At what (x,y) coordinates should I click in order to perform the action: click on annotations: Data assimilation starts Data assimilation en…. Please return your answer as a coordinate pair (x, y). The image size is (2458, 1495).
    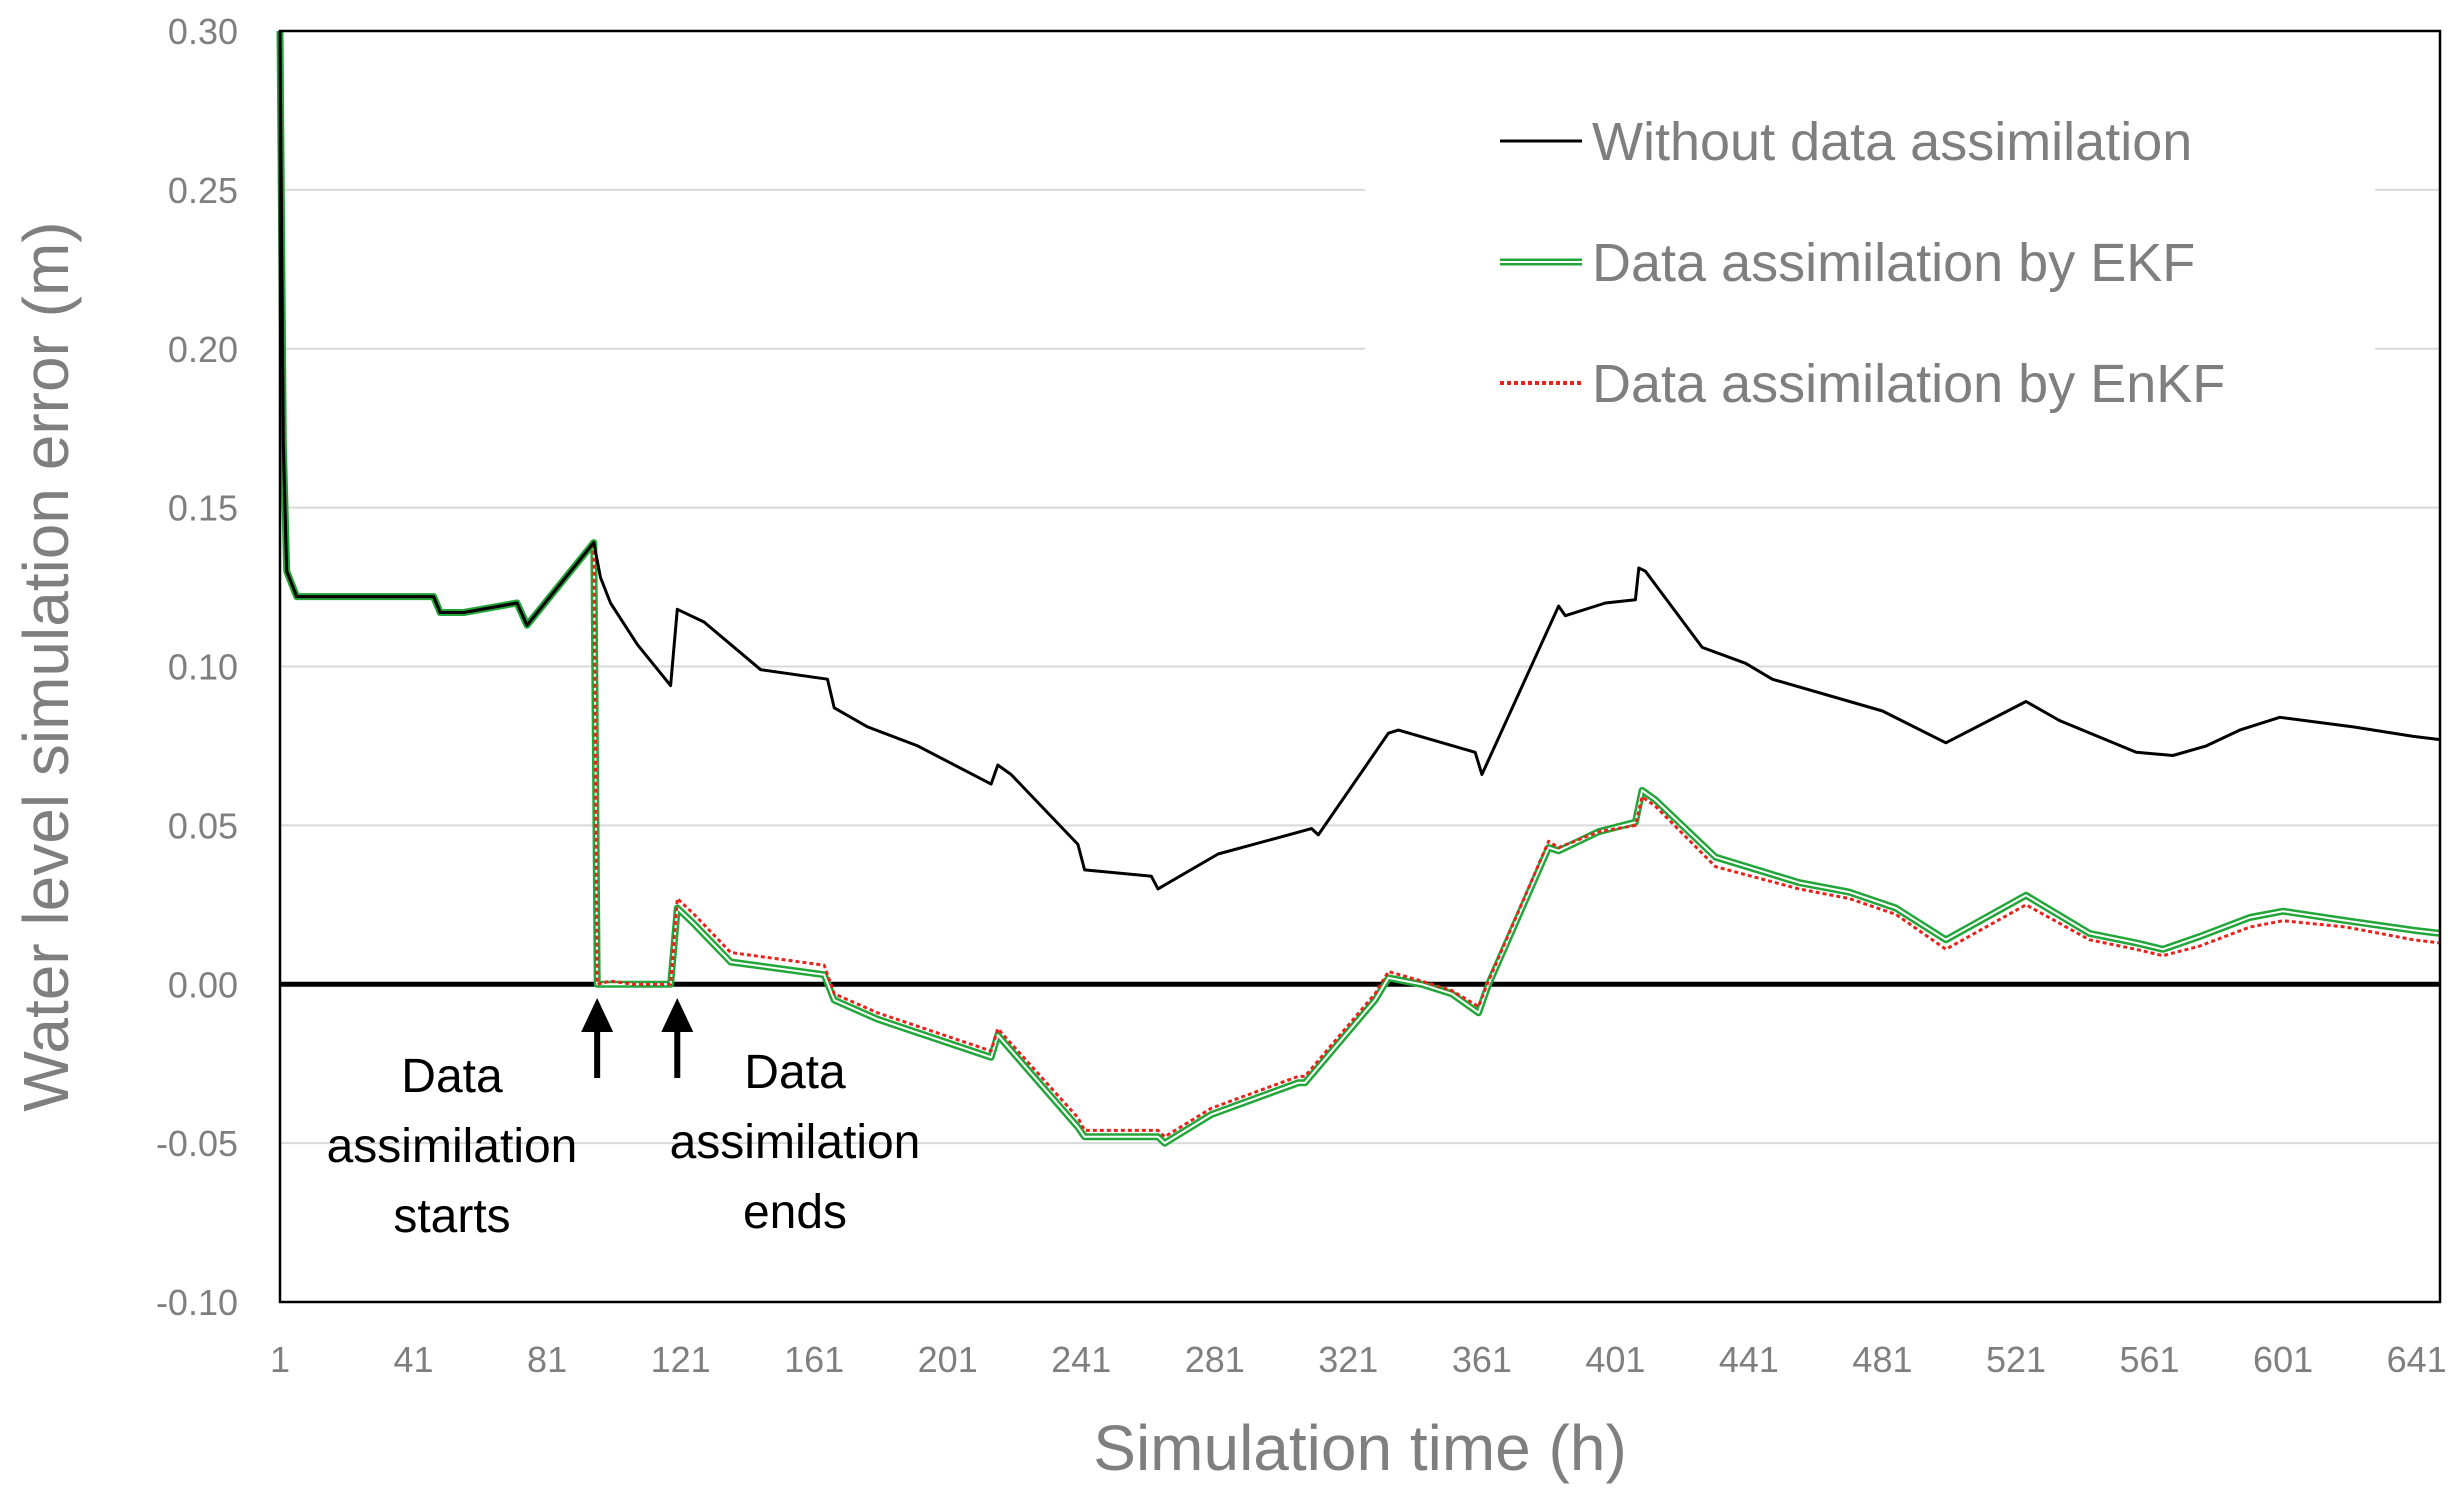
    Looking at the image, I should click on (624, 1120).